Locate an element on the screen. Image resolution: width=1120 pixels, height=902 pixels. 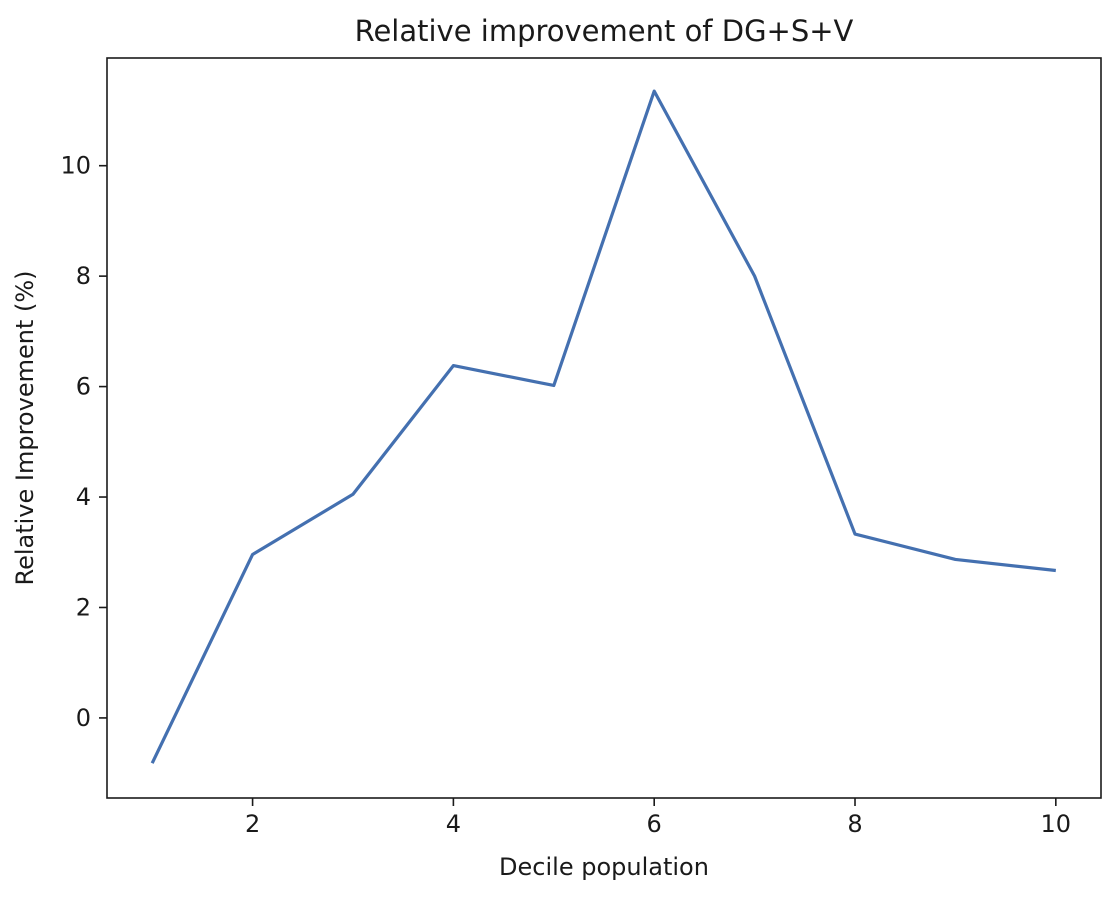
y-tick-label: 4 is located at coordinates (83, 497).